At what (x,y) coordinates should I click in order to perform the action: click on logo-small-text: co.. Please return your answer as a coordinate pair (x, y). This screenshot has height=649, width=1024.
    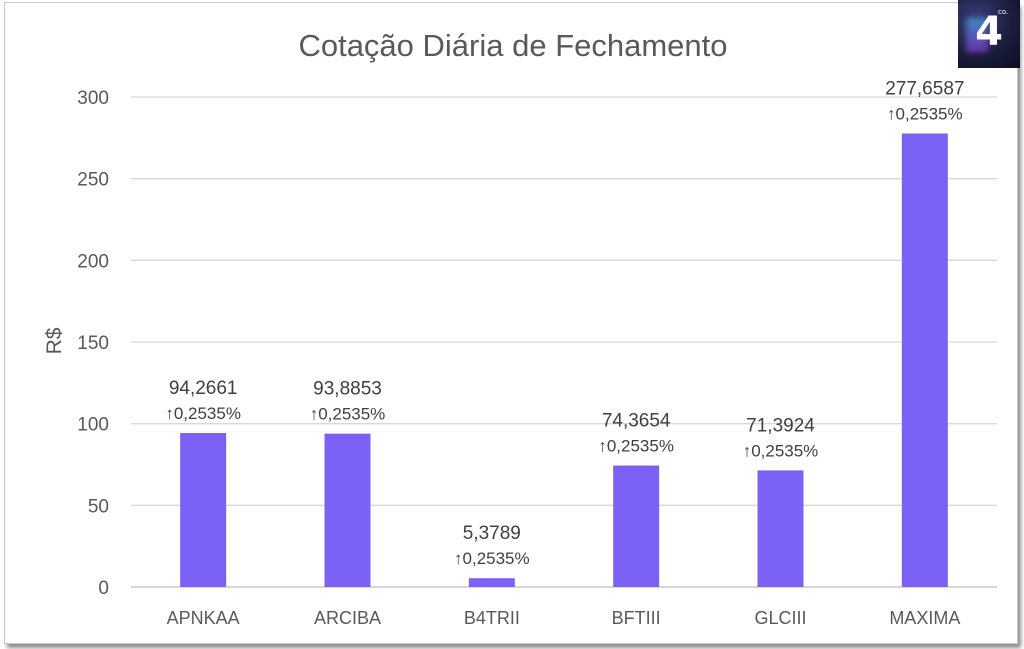
    Looking at the image, I should click on (1003, 12).